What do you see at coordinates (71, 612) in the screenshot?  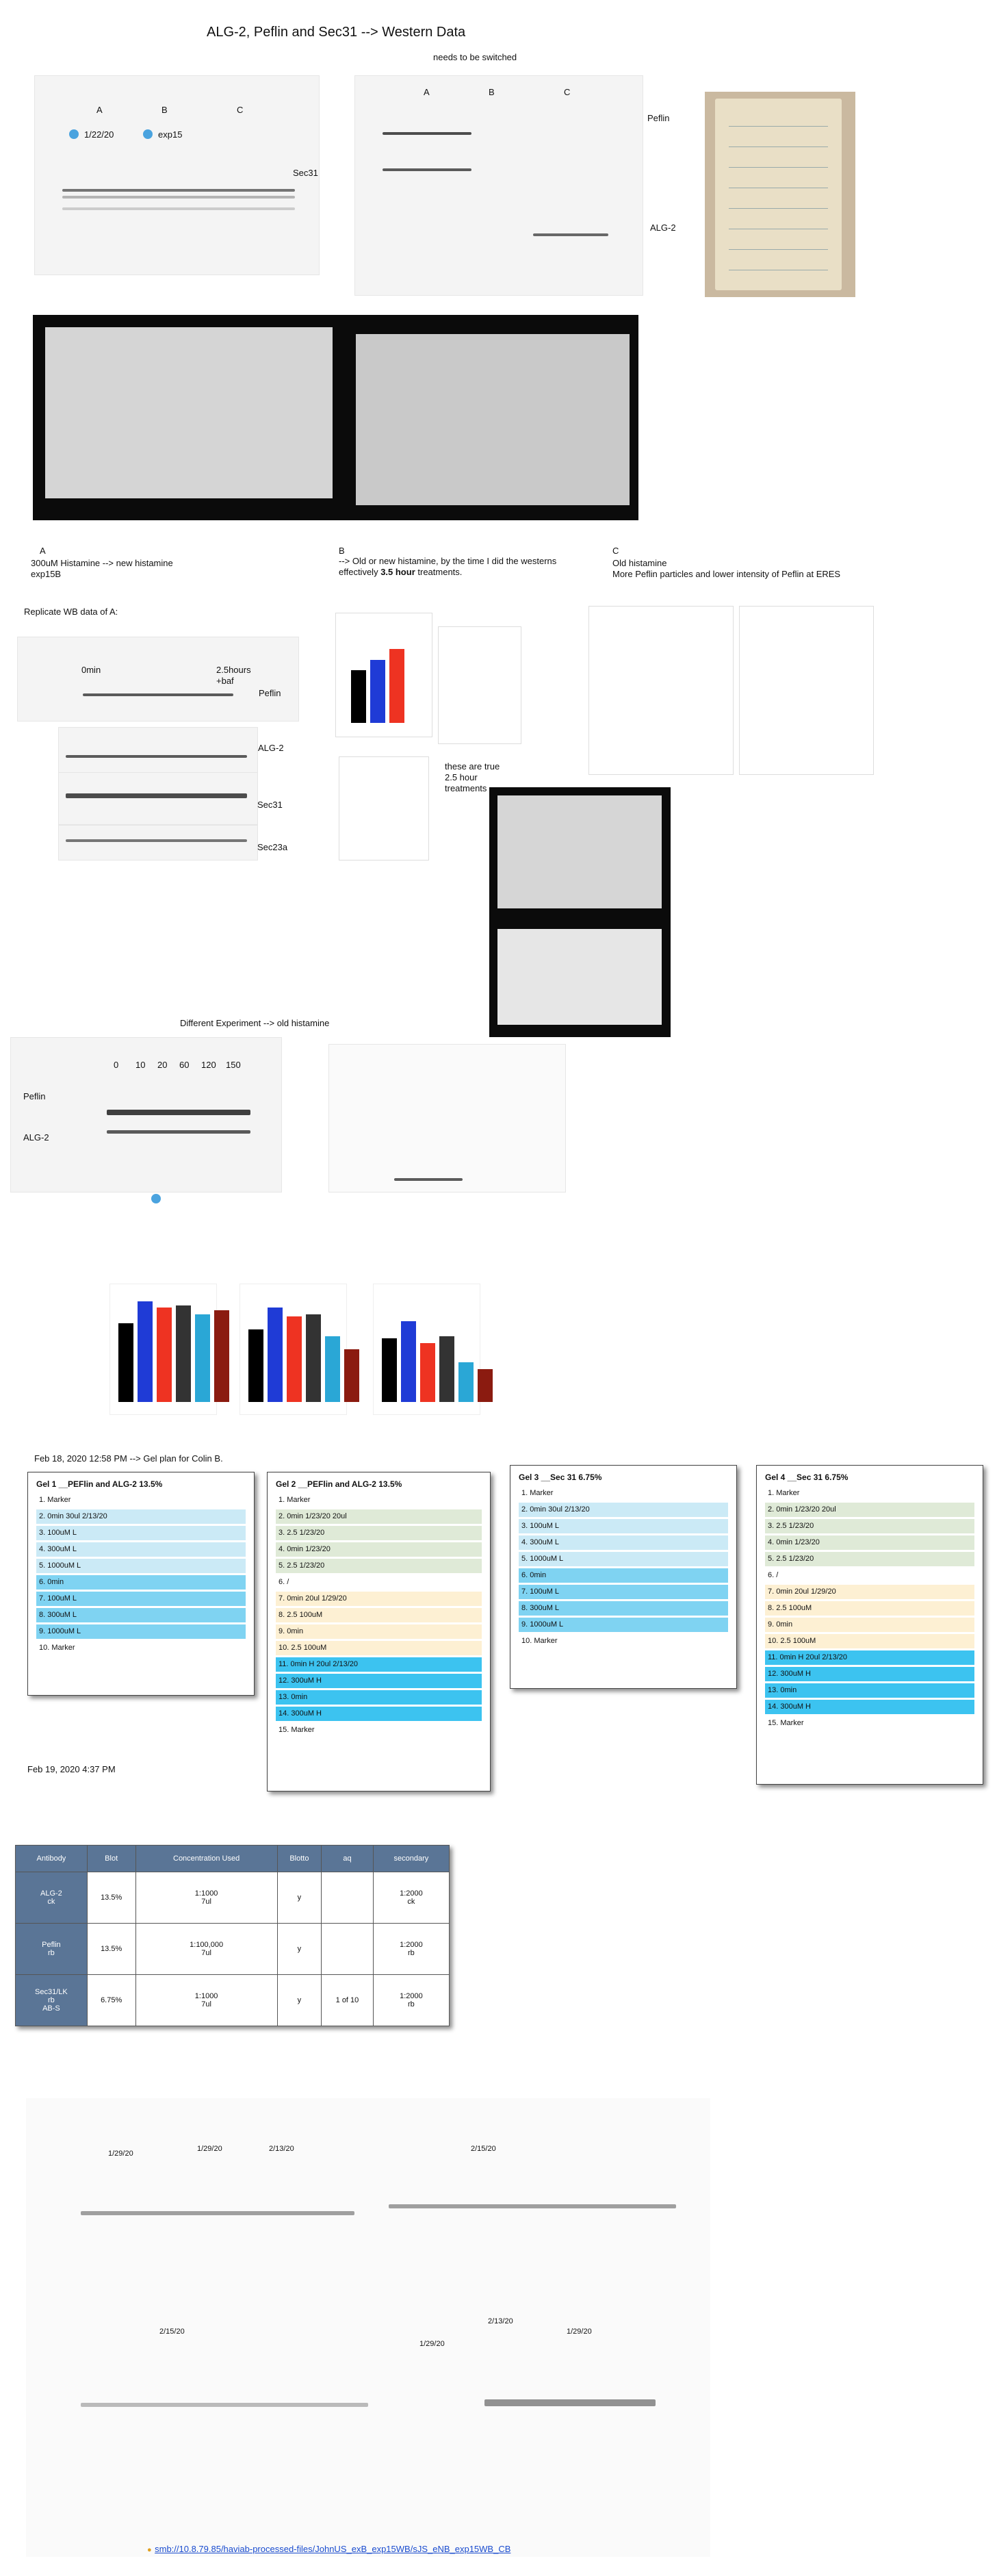 I see `replicate-label: Replicate WB data of A:` at bounding box center [71, 612].